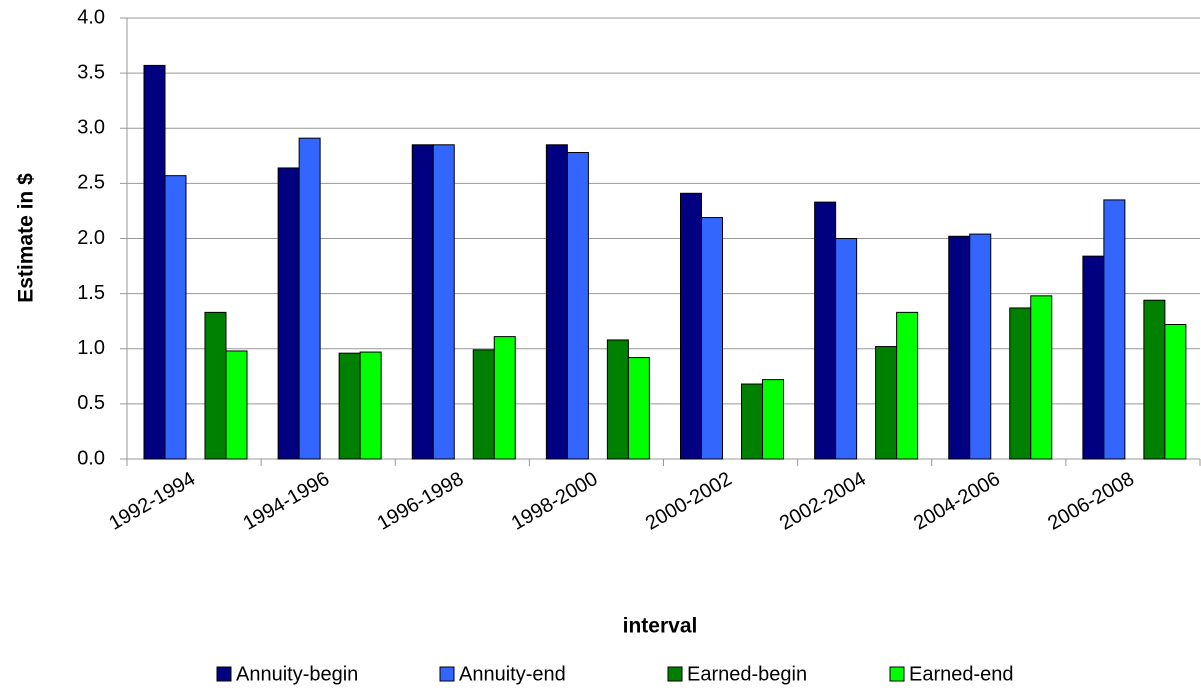 The image size is (1201, 694). Describe the element at coordinates (91, 183) in the screenshot. I see `y-tick-label: 2.5` at that location.